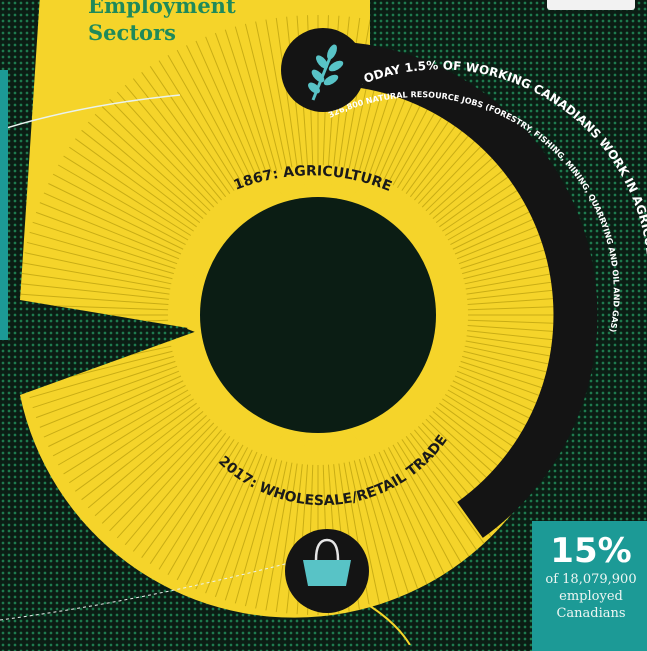  What do you see at coordinates (327, 571) in the screenshot?
I see `shopping-bag-icon` at bounding box center [327, 571].